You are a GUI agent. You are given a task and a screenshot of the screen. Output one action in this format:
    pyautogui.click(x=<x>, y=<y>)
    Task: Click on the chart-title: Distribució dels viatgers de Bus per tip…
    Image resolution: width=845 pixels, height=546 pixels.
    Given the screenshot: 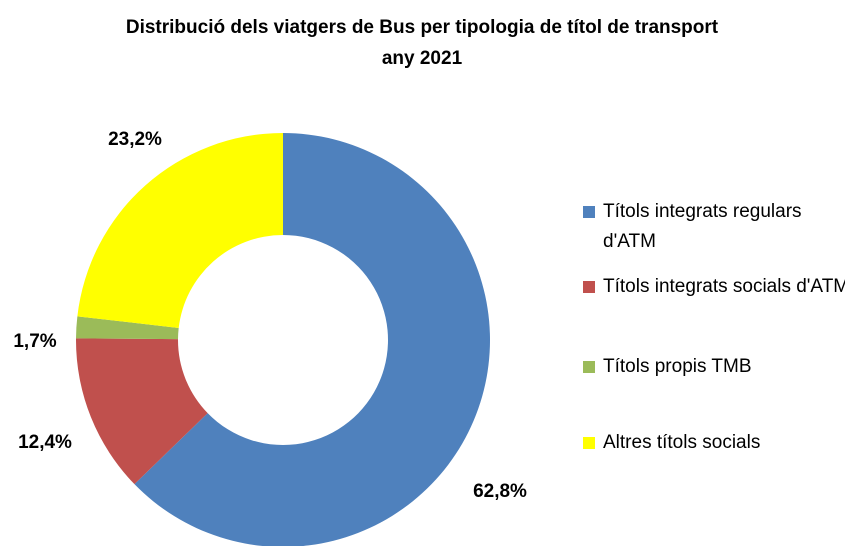 What is the action you would take?
    pyautogui.click(x=422, y=43)
    